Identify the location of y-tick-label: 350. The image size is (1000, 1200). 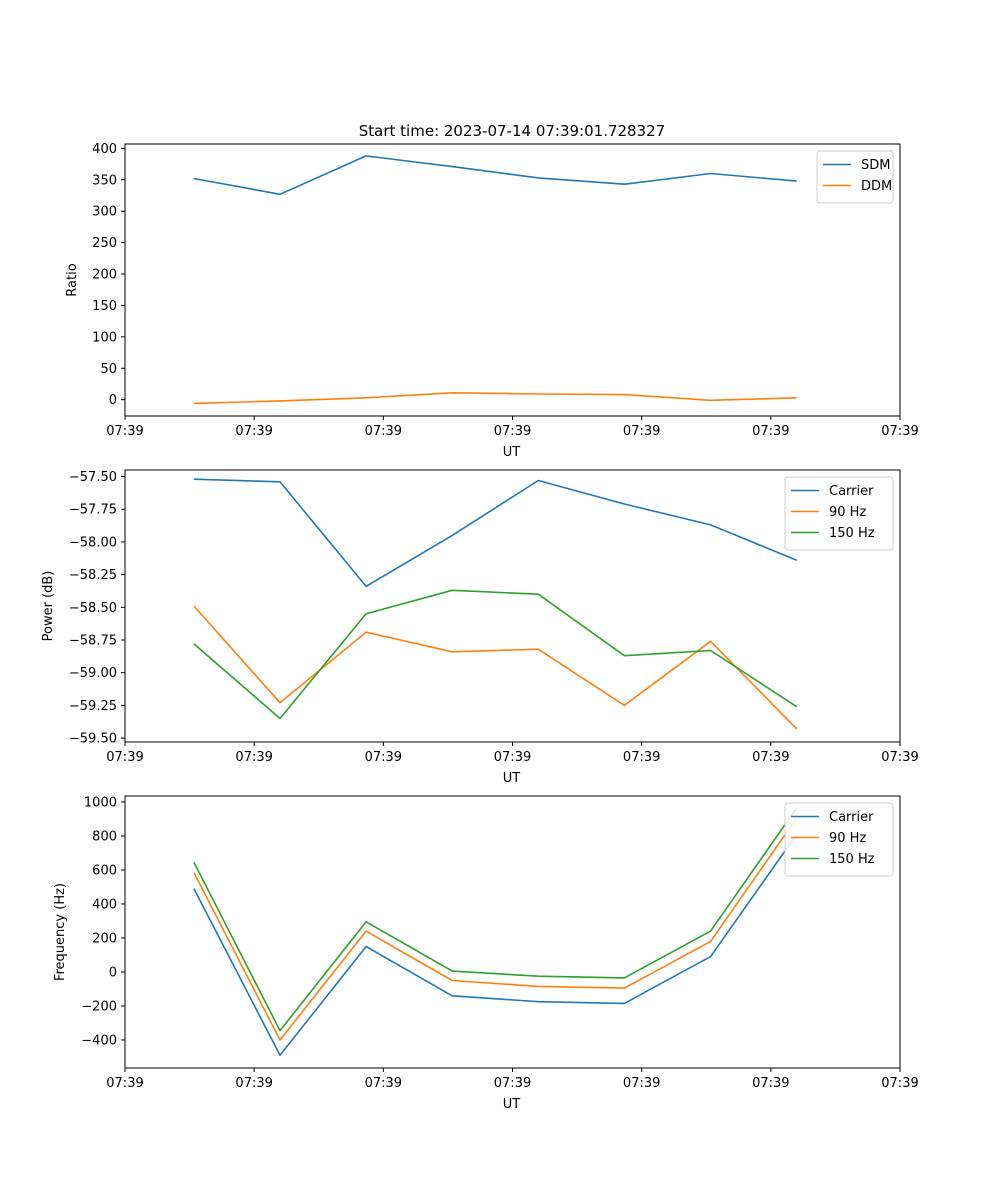
(104, 180).